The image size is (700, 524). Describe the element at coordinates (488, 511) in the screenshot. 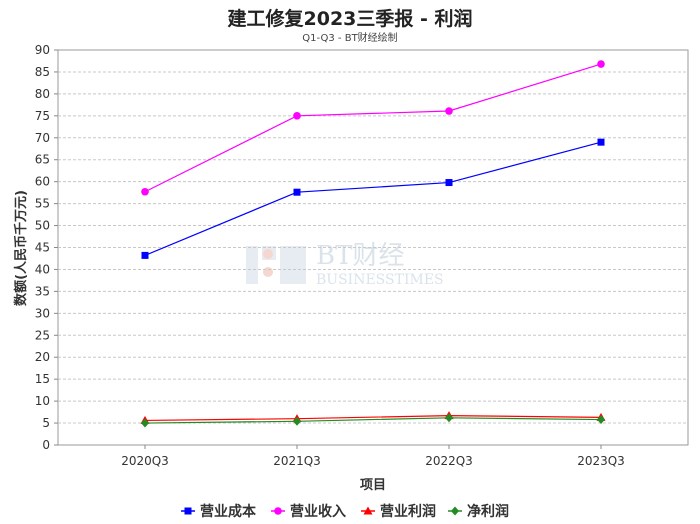

I see `legend-label: 净利润` at that location.